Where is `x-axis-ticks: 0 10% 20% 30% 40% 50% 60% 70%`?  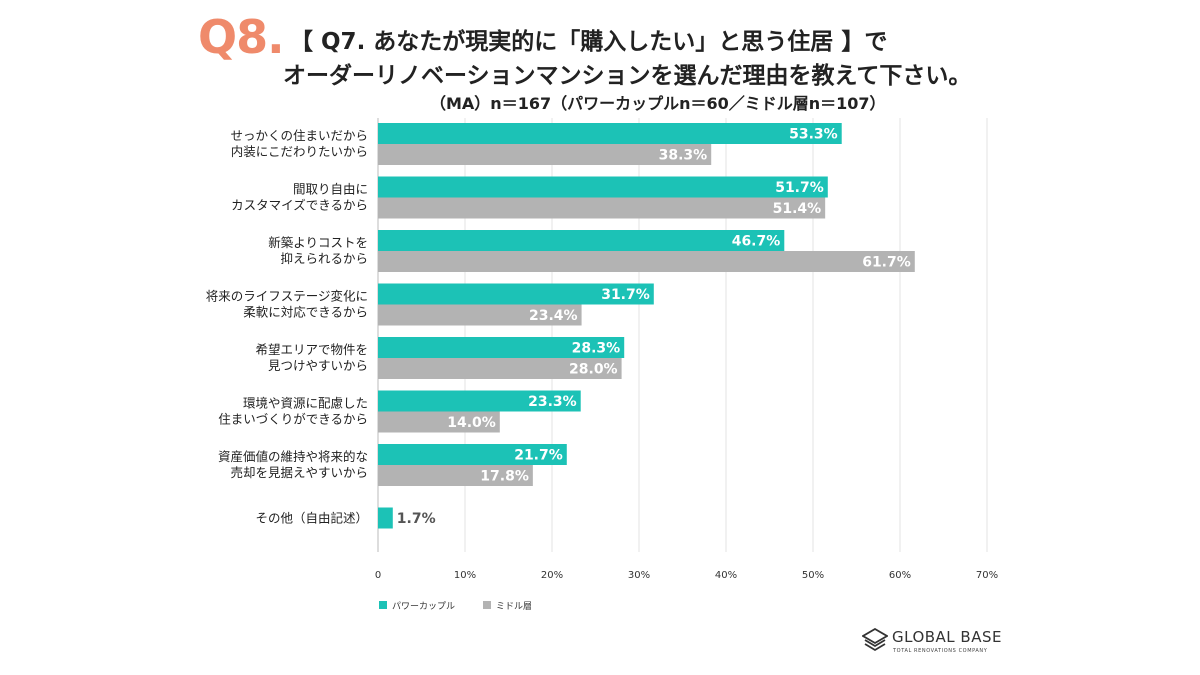
x-axis-ticks: 0 10% 20% 30% 40% 50% 60% 70% is located at coordinates (686, 575).